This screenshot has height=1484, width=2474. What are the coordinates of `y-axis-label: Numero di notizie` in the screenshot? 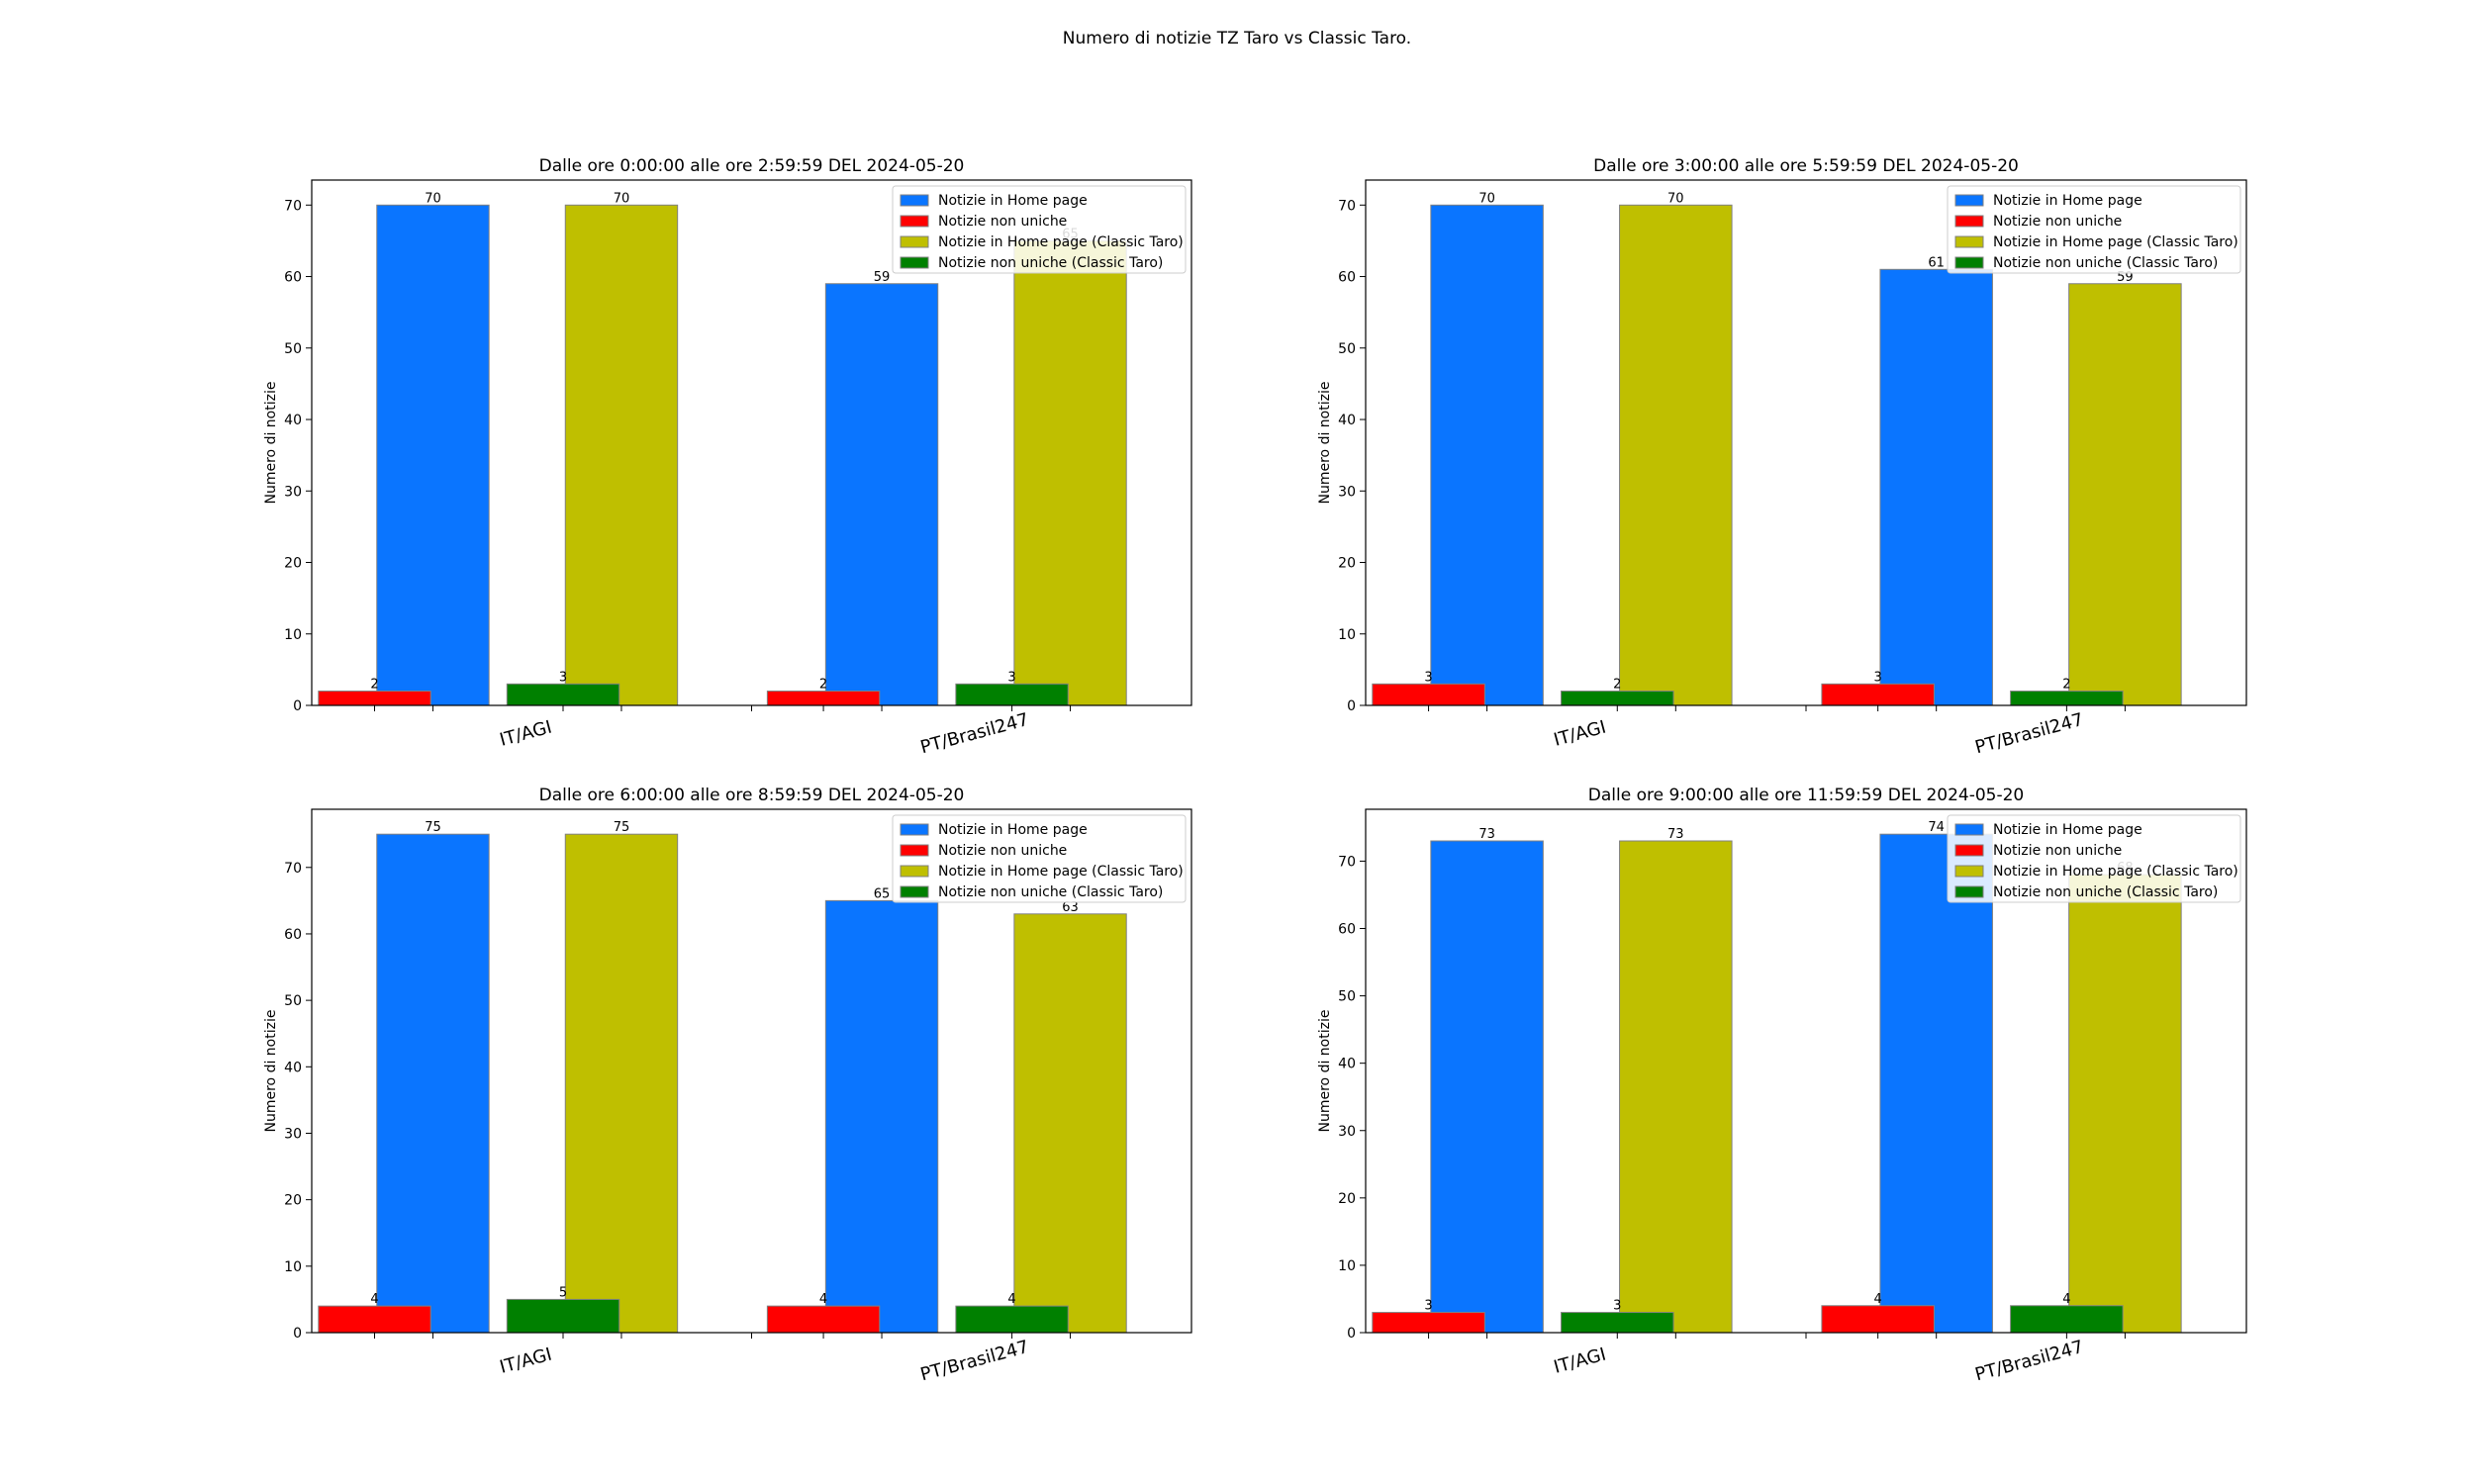 It's located at (271, 443).